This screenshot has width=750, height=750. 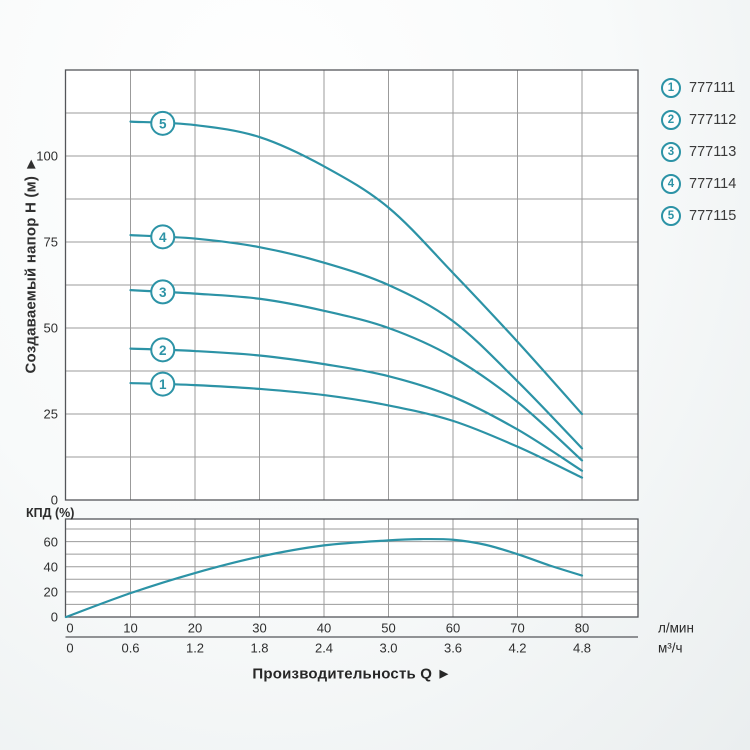 I want to click on legend-circle-3: 3, so click(x=671, y=152).